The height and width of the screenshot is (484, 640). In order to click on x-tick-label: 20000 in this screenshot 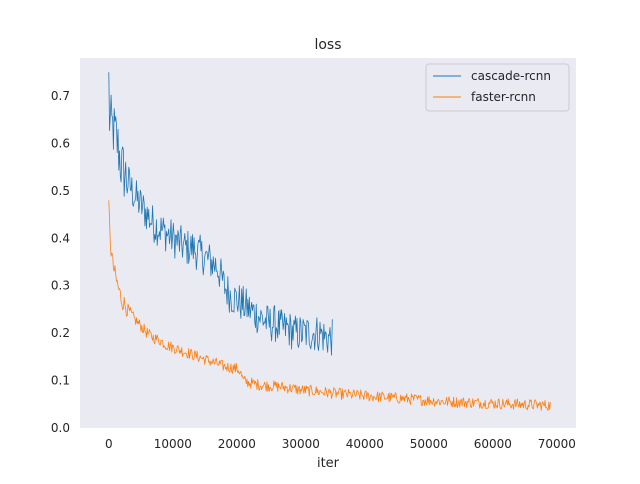, I will do `click(237, 444)`.